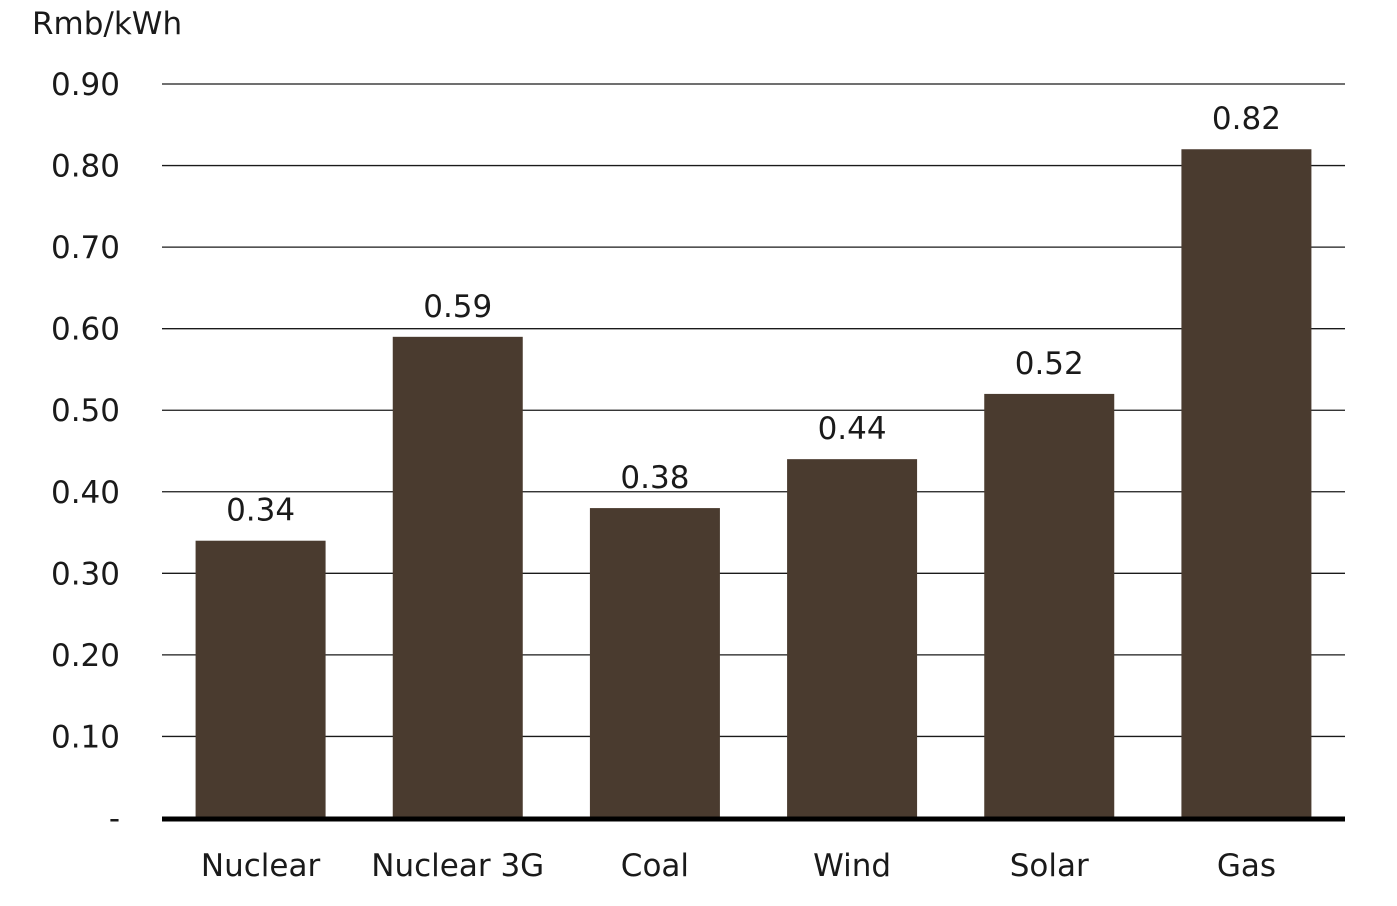 The height and width of the screenshot is (906, 1397). What do you see at coordinates (85, 167) in the screenshot?
I see `y-tick-label: 0.80` at bounding box center [85, 167].